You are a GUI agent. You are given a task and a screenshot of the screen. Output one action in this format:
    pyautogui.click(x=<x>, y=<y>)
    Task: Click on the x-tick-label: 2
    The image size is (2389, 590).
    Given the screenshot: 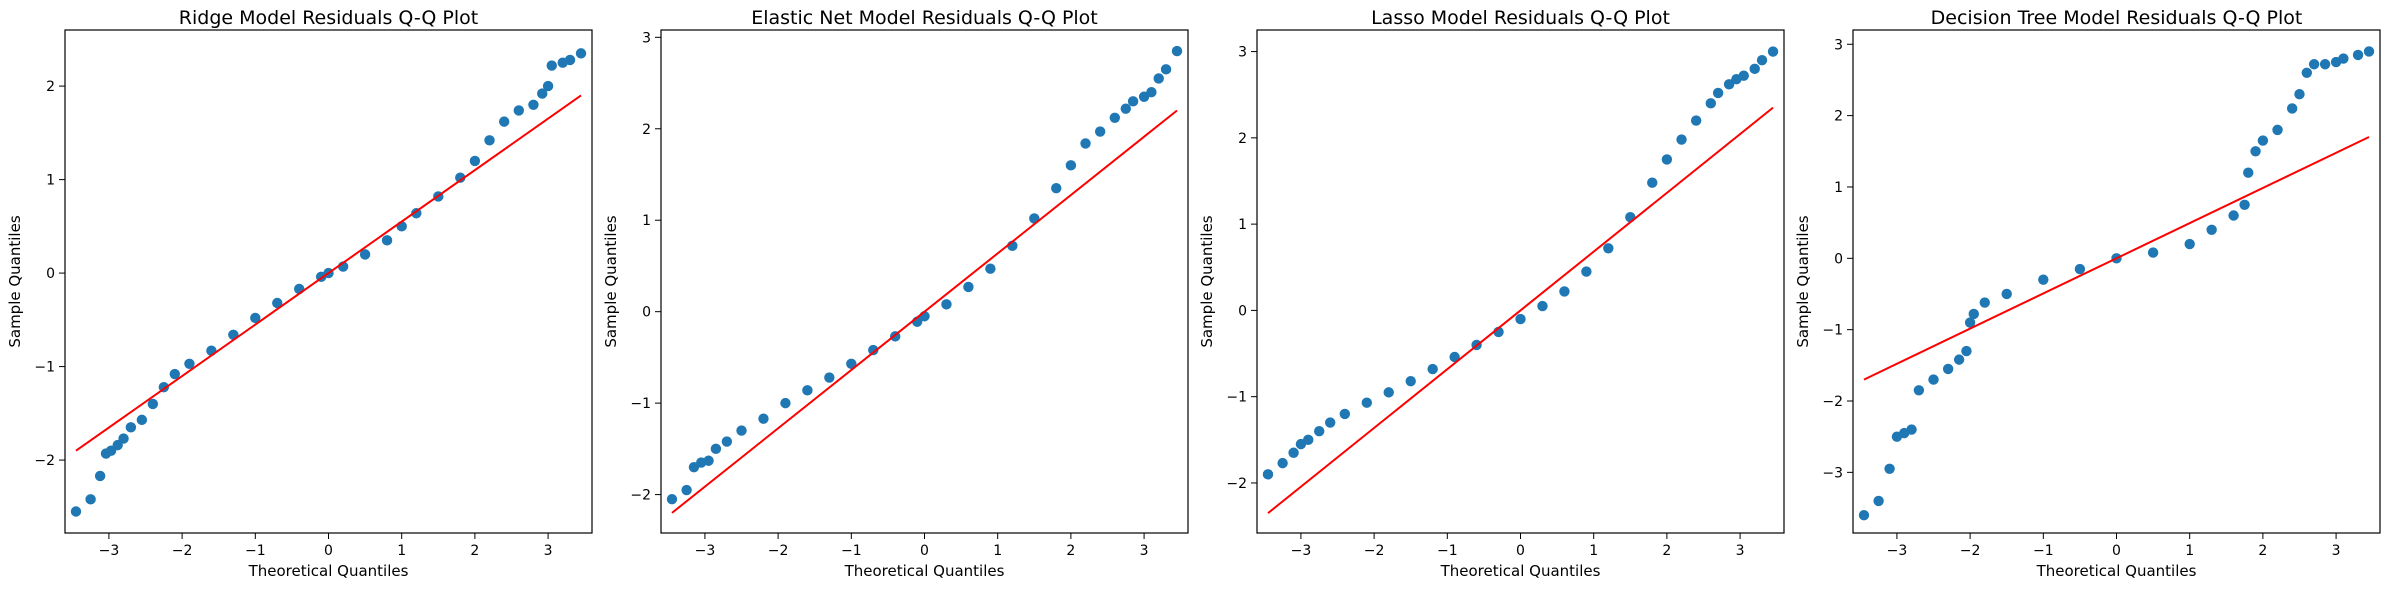 What is the action you would take?
    pyautogui.click(x=1070, y=551)
    